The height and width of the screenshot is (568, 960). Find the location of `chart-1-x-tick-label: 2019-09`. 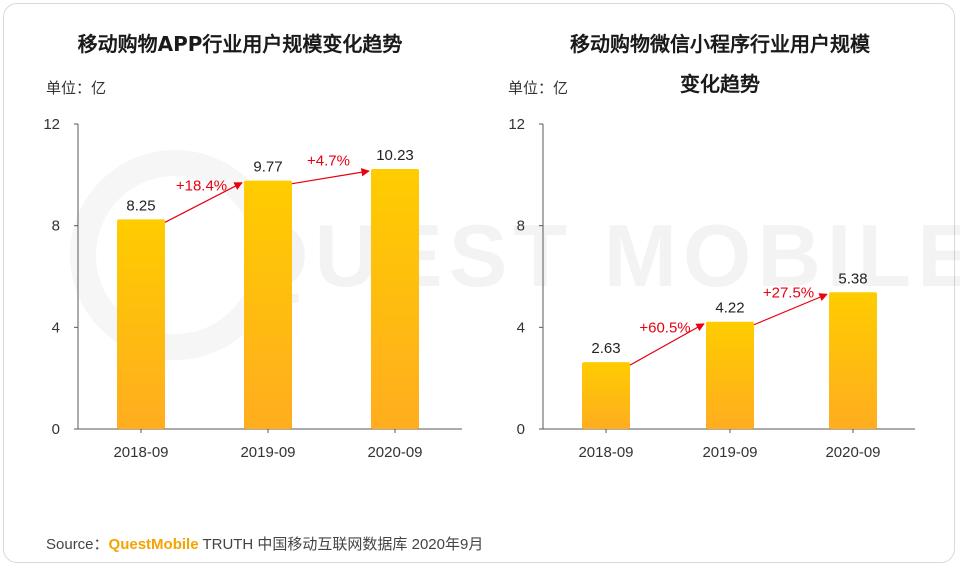

chart-1-x-tick-label: 2019-09 is located at coordinates (267, 452).